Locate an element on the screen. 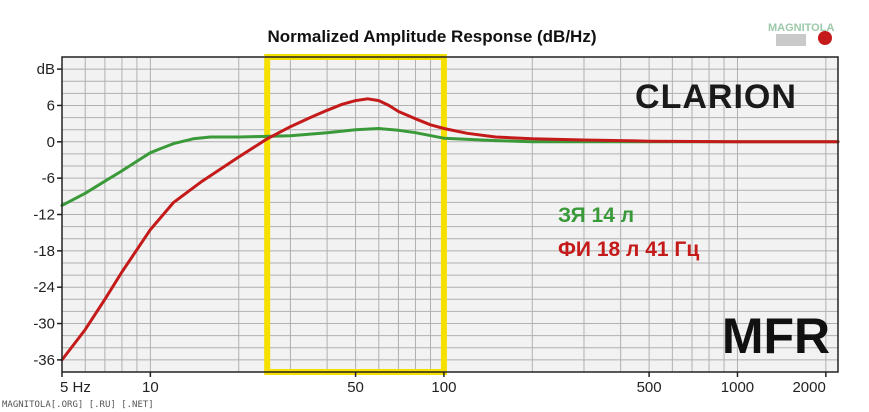  legend-series-ported-box: ФИ 18 л 41 Гц is located at coordinates (628, 249).